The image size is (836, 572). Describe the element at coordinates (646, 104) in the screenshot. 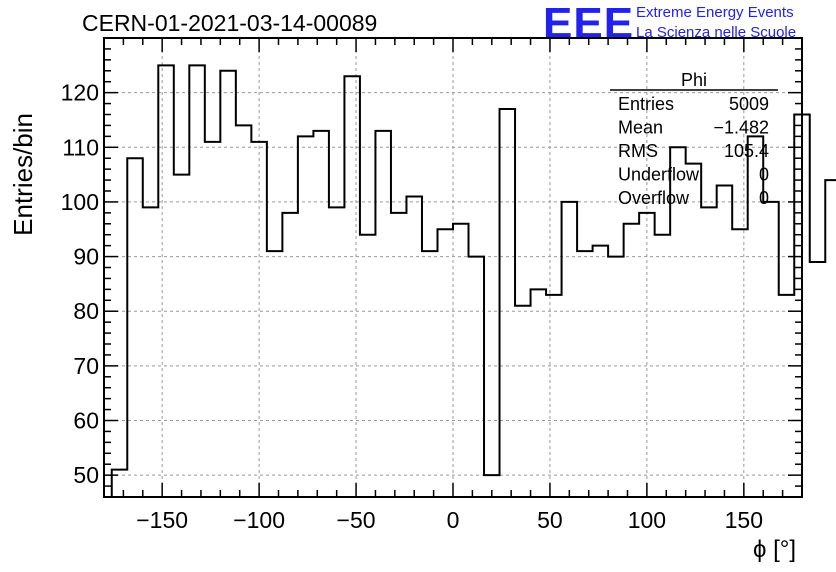

I see `stats-label: Entries` at that location.